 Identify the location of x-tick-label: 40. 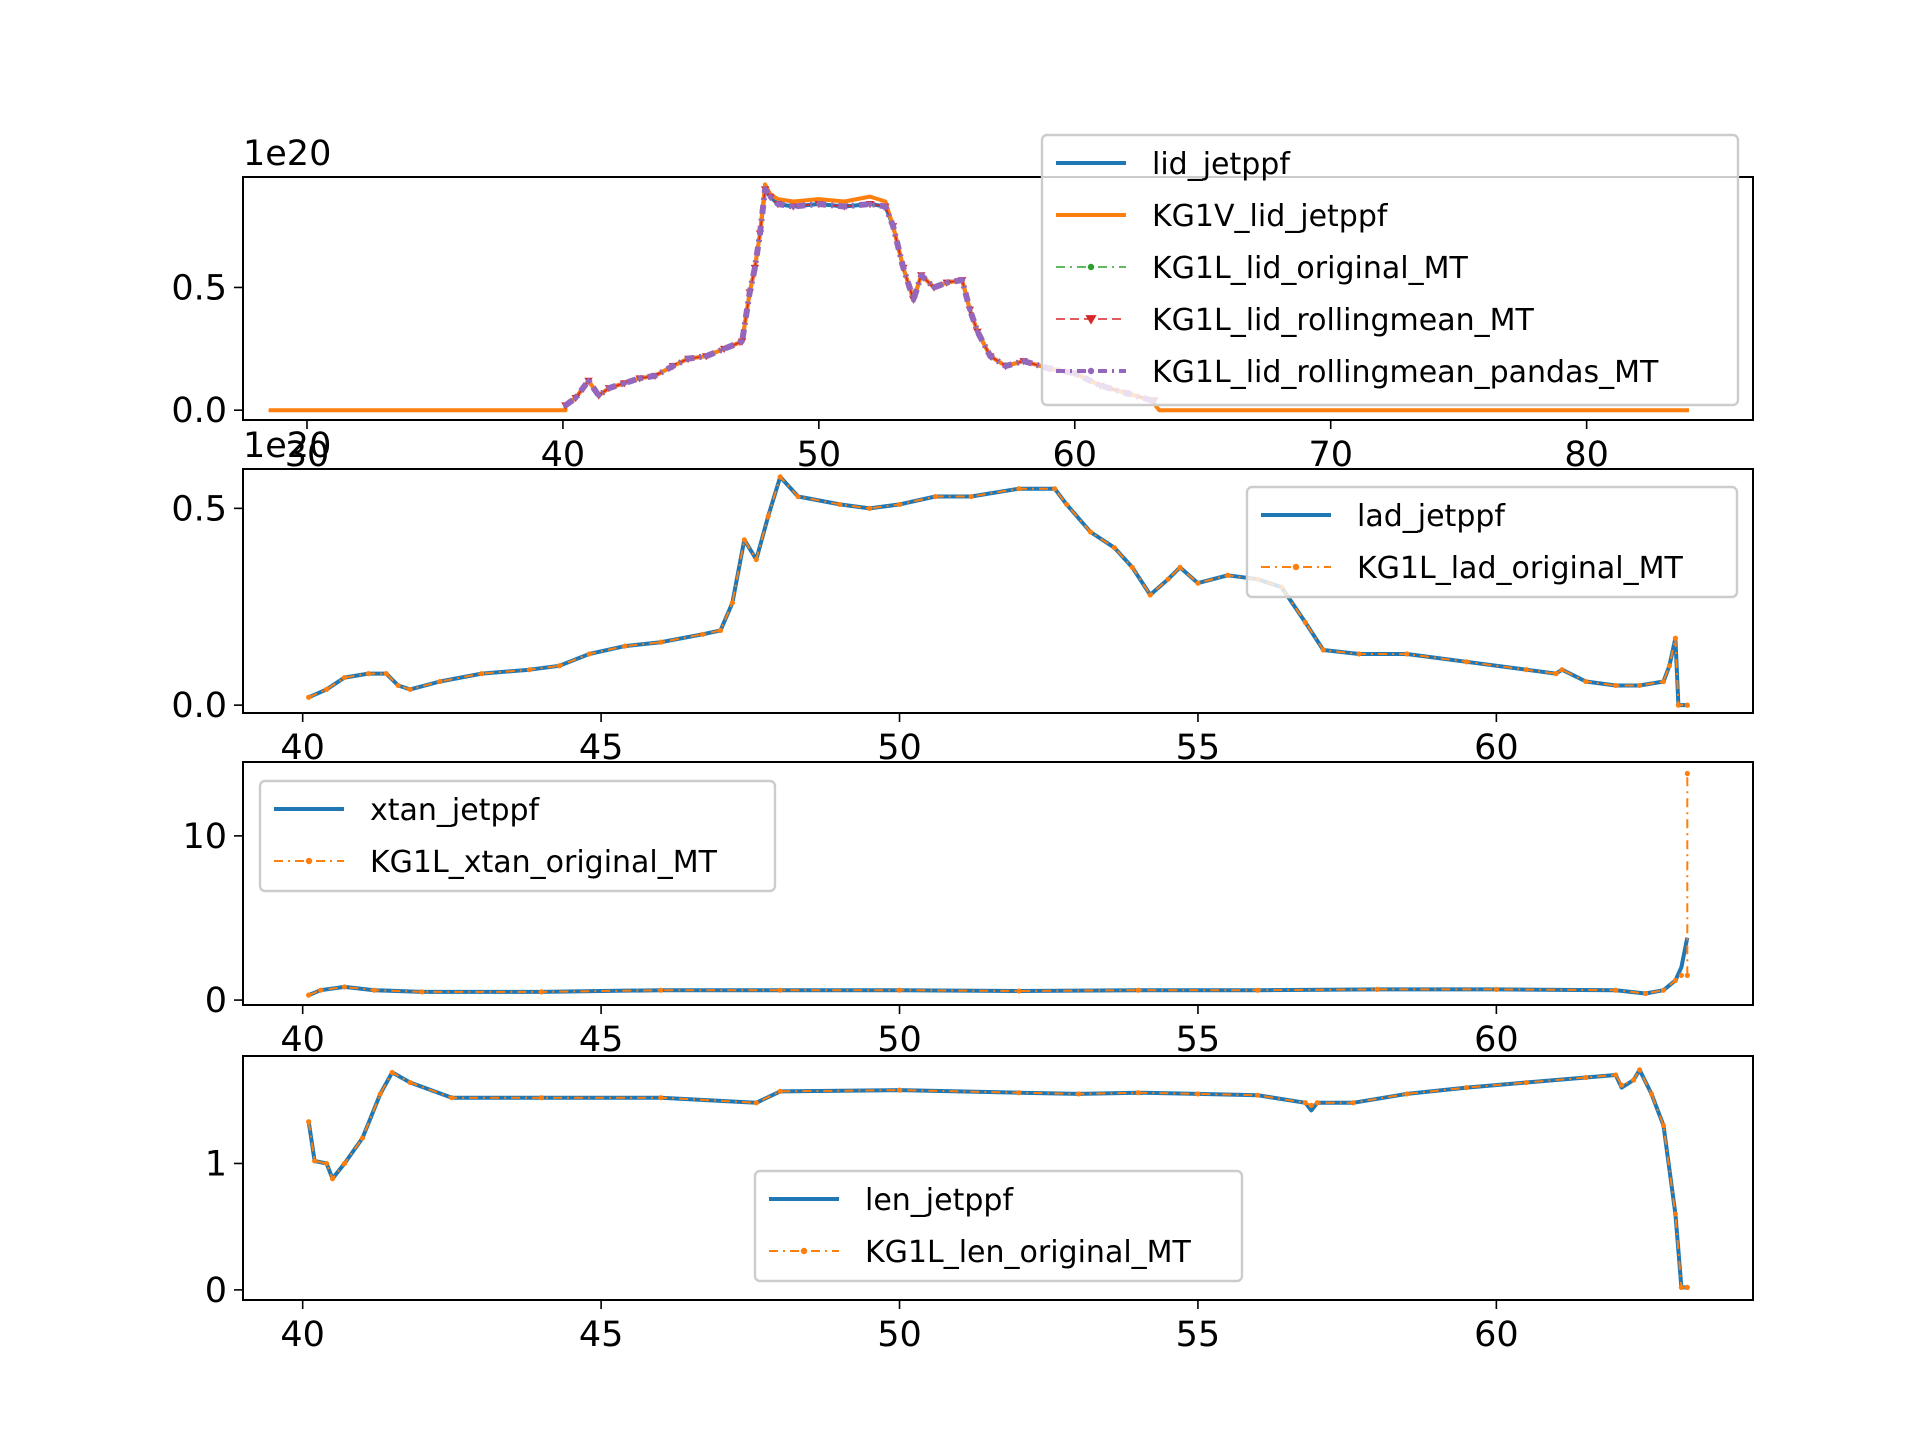
(302, 1040).